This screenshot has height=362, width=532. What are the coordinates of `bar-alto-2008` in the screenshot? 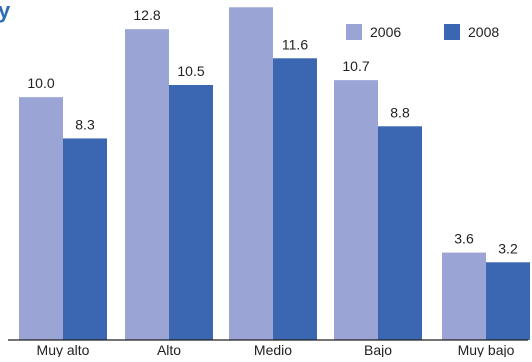 It's located at (191, 212).